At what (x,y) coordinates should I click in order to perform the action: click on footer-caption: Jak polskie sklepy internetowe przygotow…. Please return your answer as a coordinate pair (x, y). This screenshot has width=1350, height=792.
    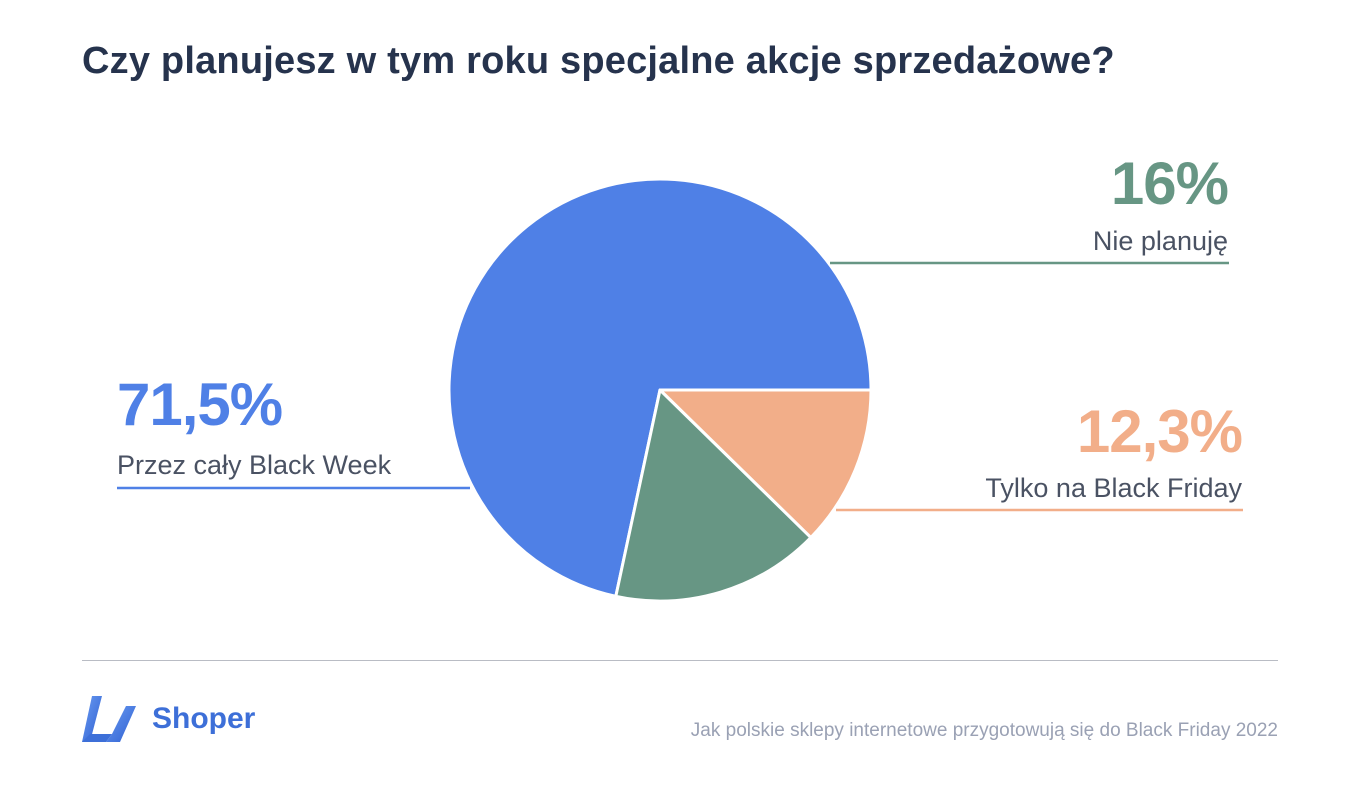
    Looking at the image, I should click on (984, 730).